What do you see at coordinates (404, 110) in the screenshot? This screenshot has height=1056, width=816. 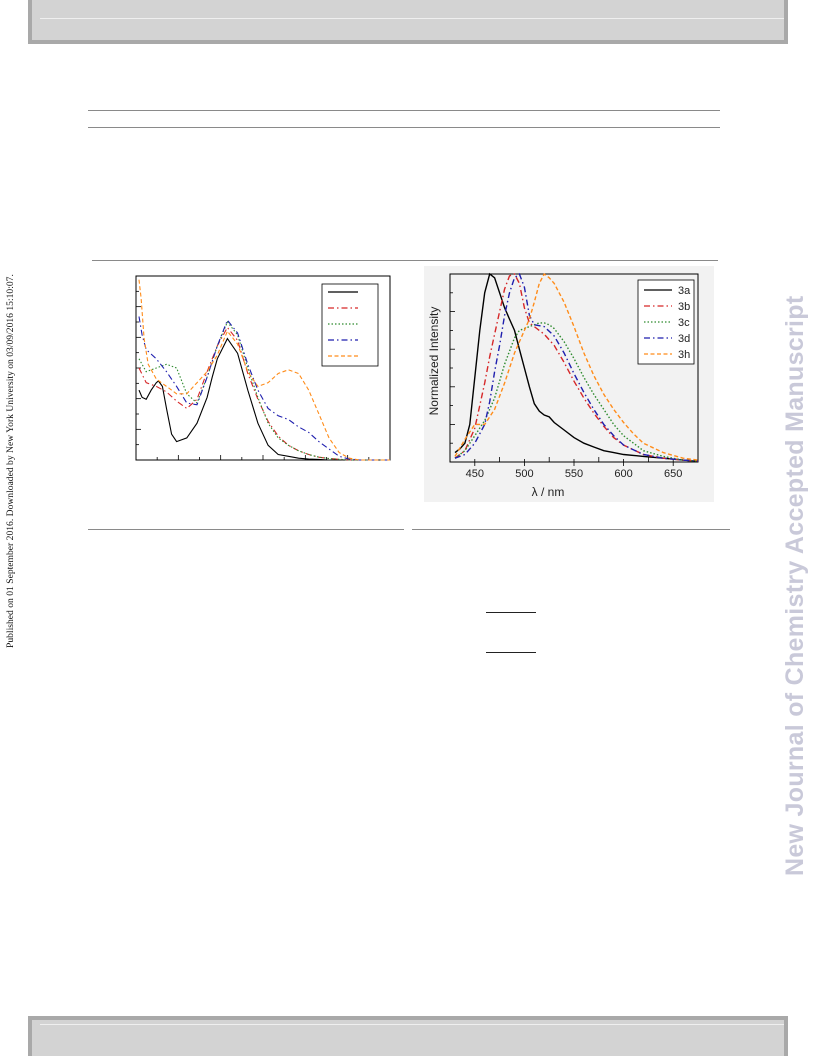 I see `title-rule-top` at bounding box center [404, 110].